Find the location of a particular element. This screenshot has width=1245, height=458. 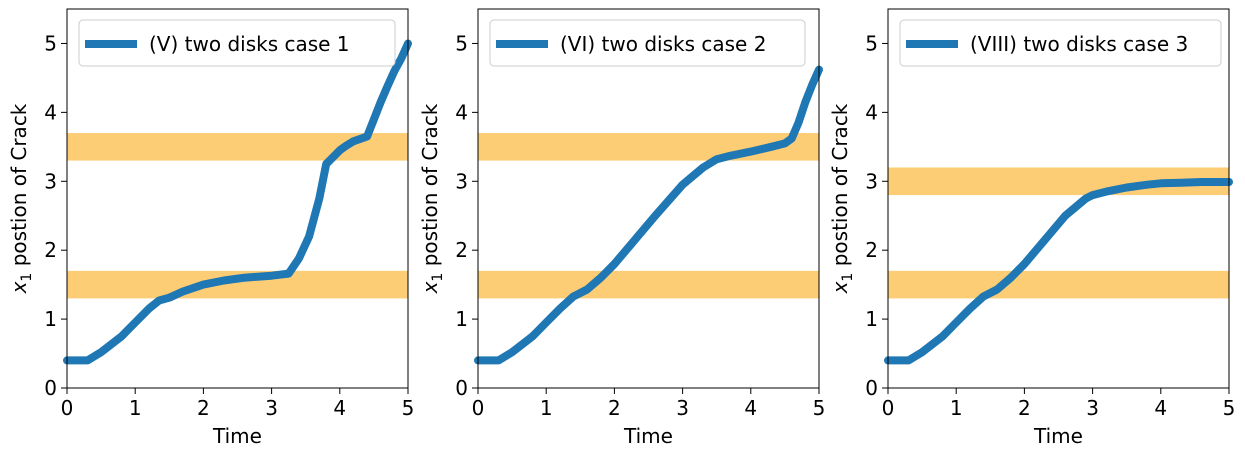

legend: (VIII) two disks case 3 is located at coordinates (1060, 43).